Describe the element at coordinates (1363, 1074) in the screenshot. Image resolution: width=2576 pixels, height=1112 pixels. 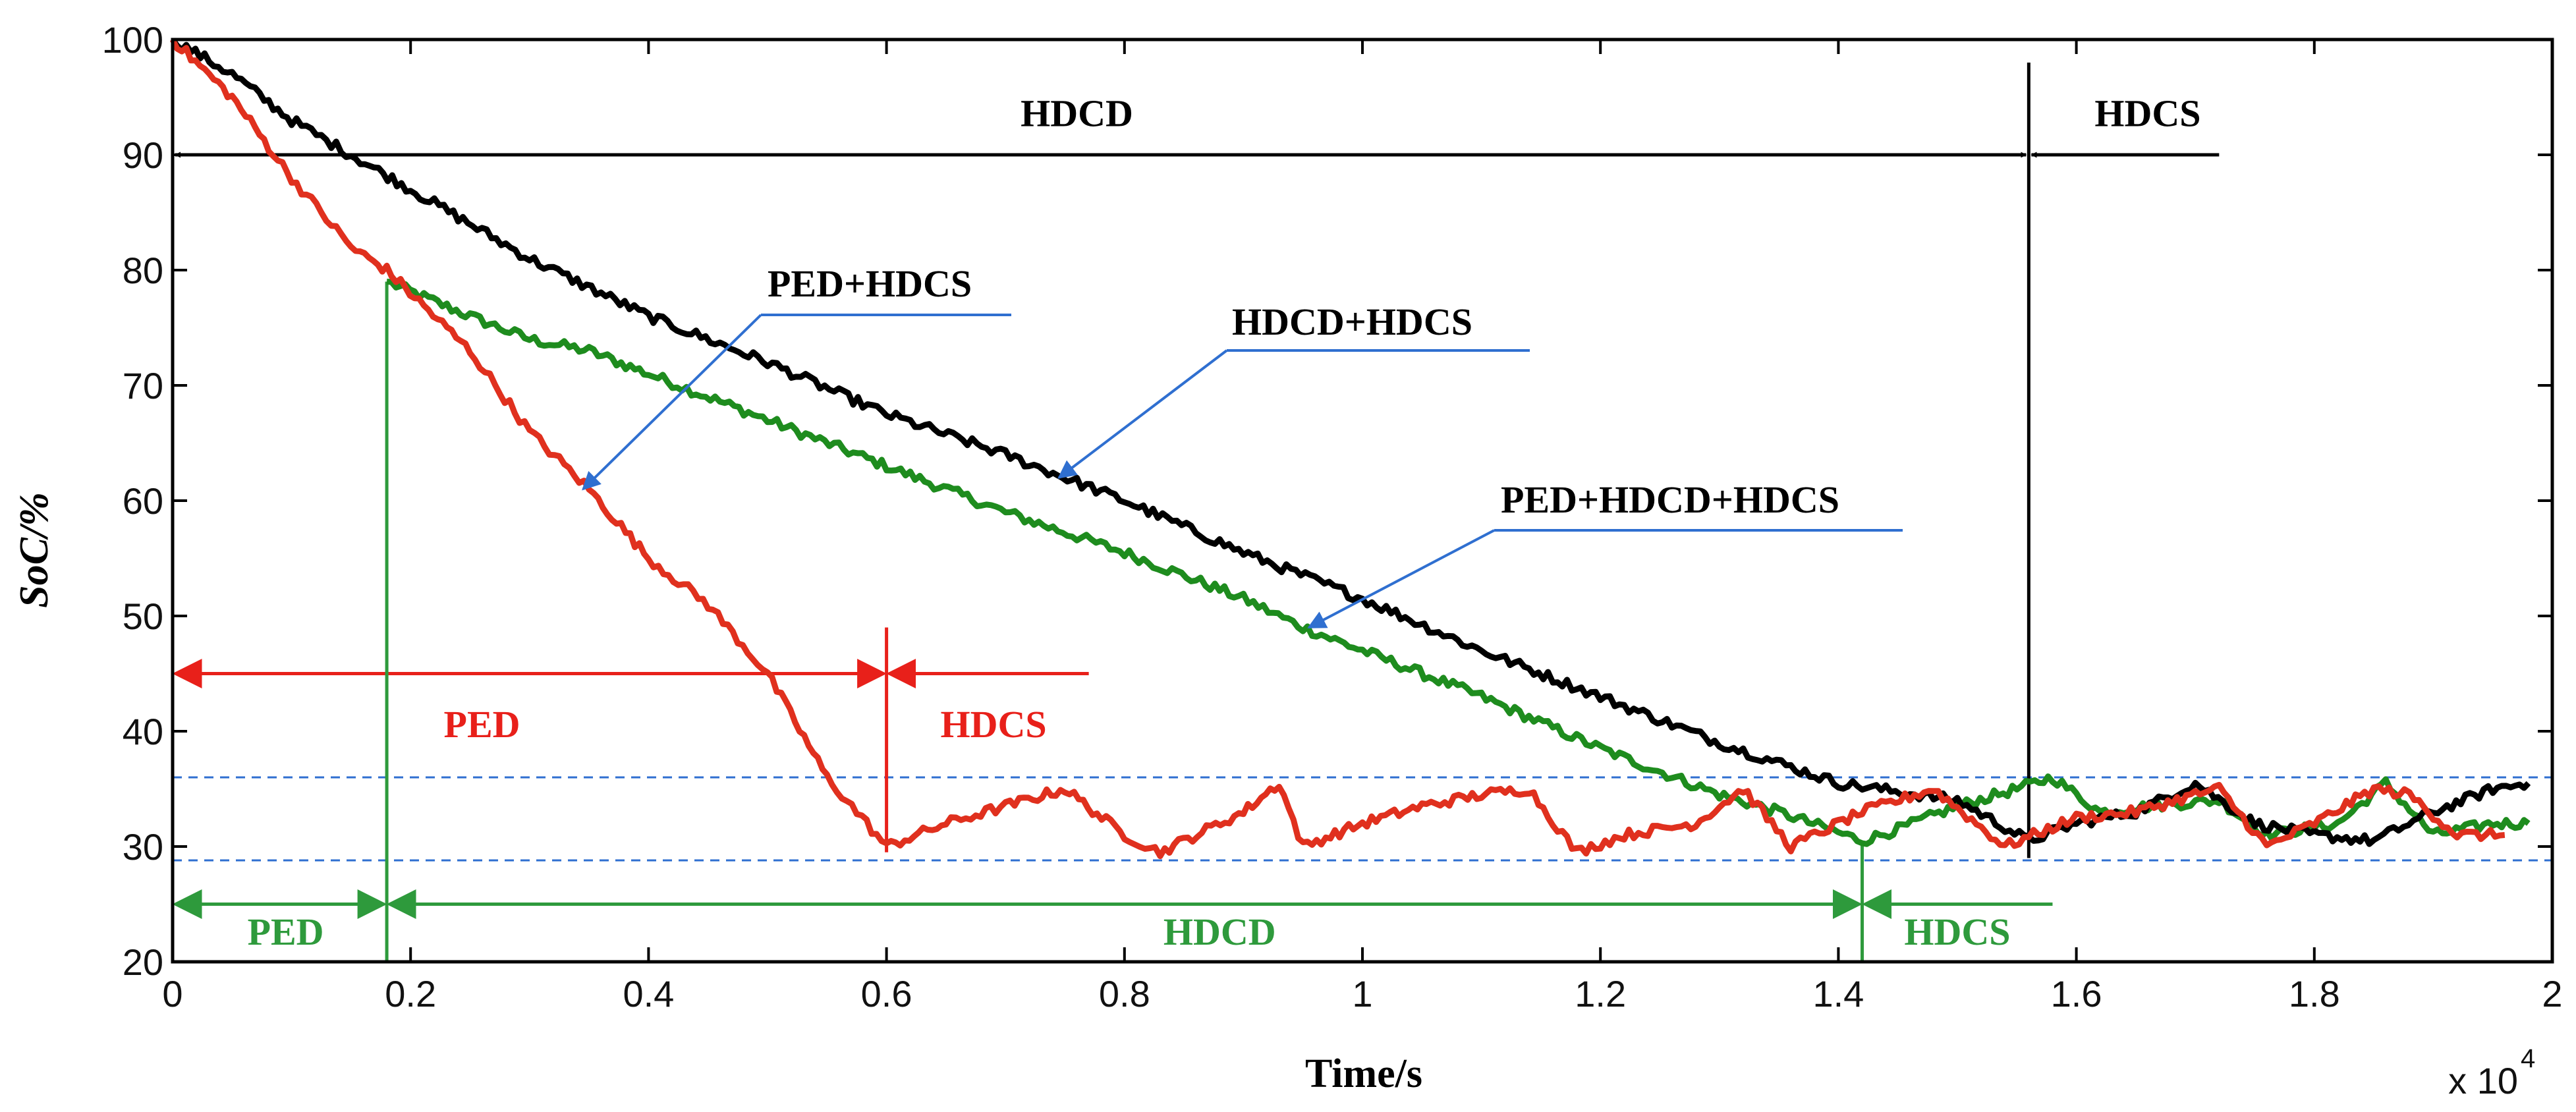
I see `x-axis-title: Time/s` at that location.